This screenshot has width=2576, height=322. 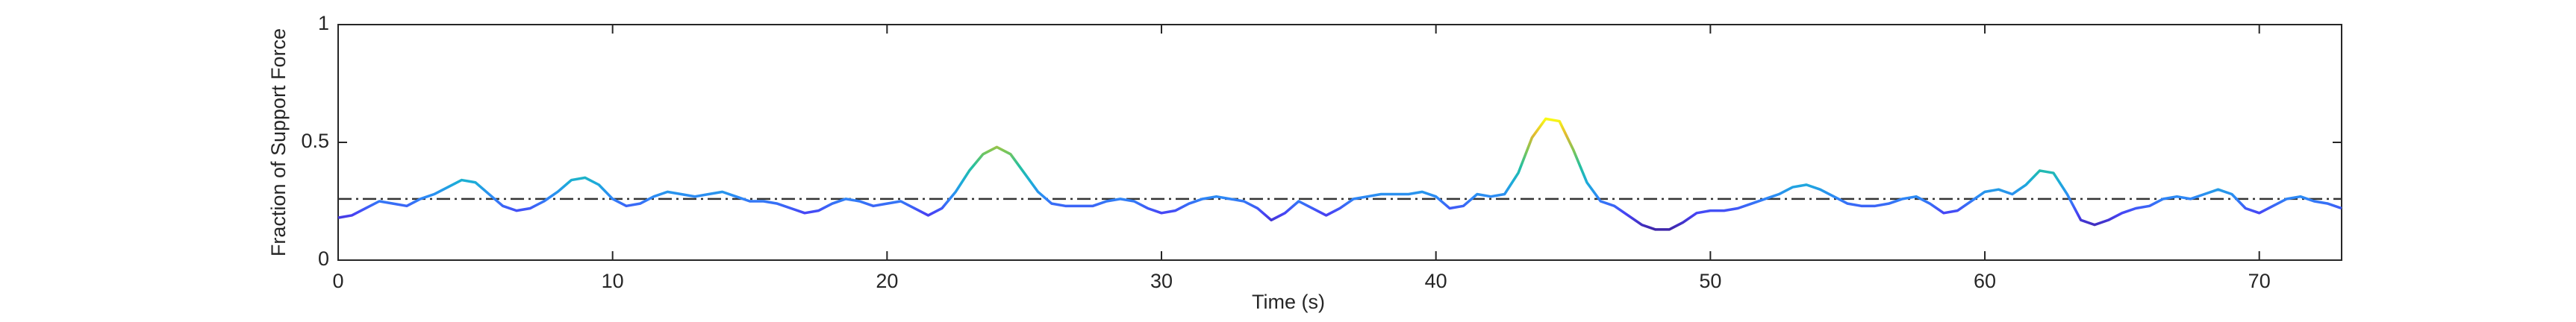 I want to click on x-tick-label: 50, so click(x=1710, y=281).